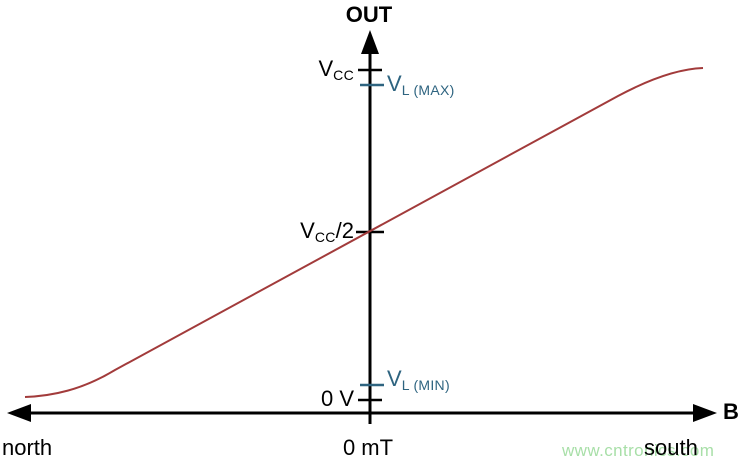 The image size is (748, 467). Describe the element at coordinates (27, 447) in the screenshot. I see `x-label-north: north` at that location.